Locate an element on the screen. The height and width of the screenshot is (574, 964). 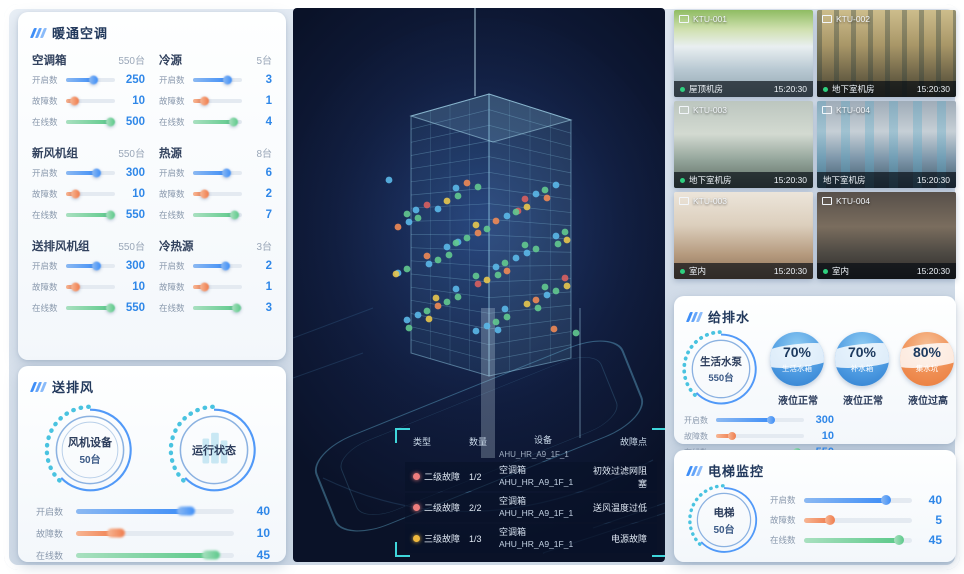
fault-row: 三级故障 1/3 空调箱 AHU_HR_A9_1F_1 电源故障 is located at coordinates (531, 538).